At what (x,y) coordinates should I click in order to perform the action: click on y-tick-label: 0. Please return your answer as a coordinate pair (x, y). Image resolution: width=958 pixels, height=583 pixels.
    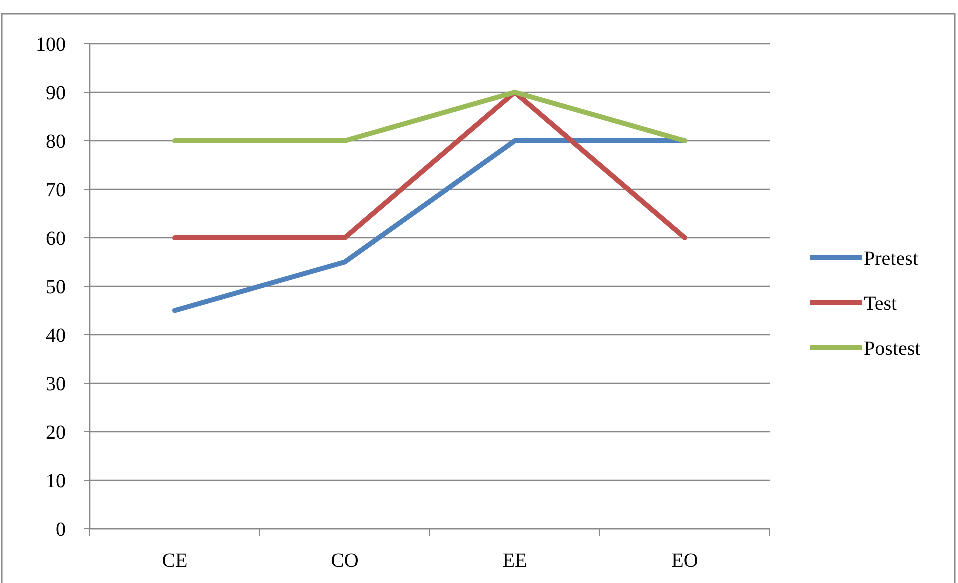
    Looking at the image, I should click on (61, 530).